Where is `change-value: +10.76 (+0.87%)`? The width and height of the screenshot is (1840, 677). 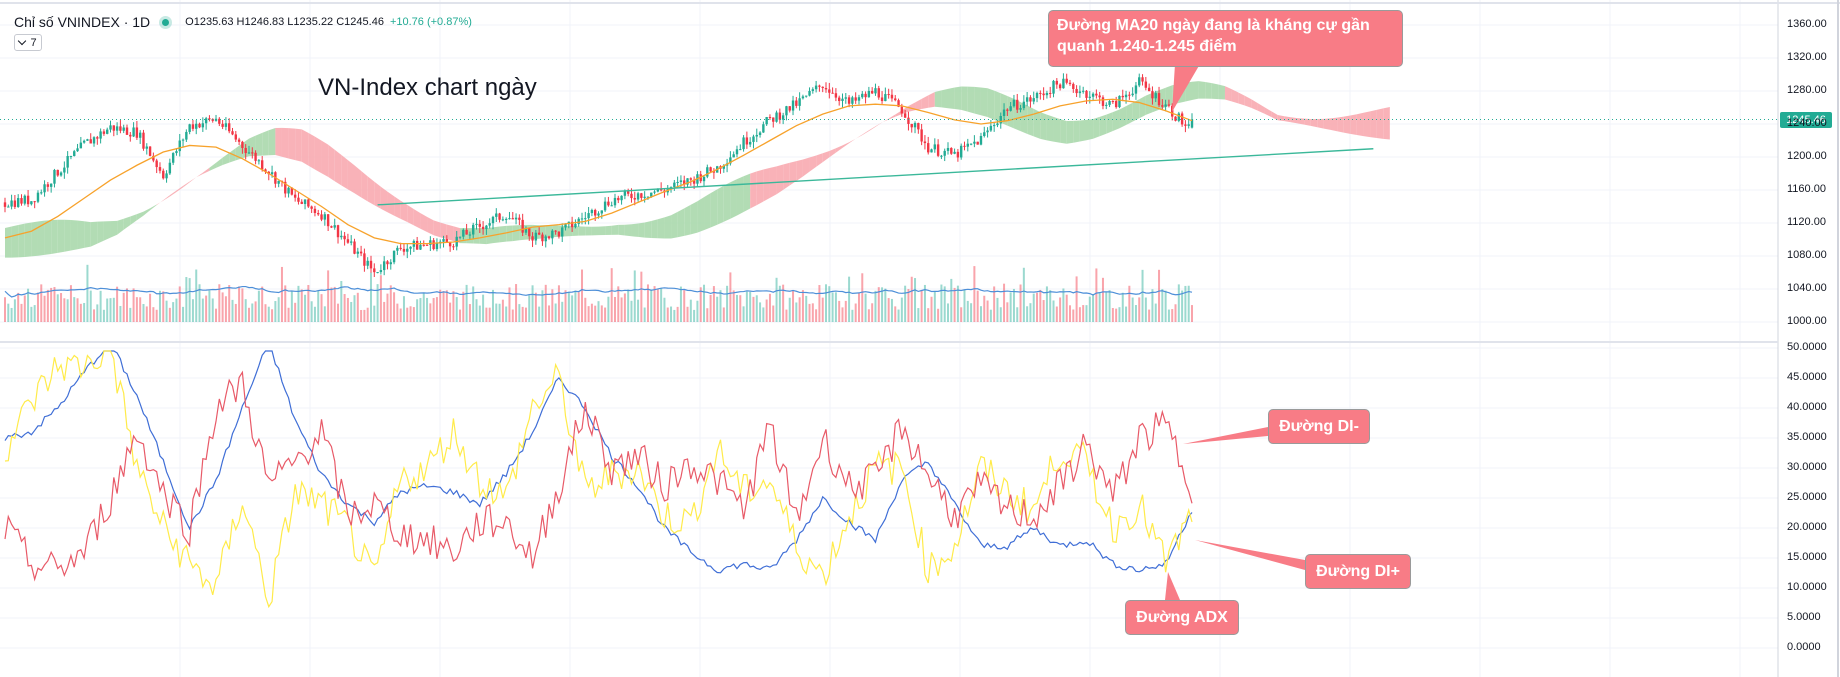
change-value: +10.76 (+0.87%) is located at coordinates (430, 22).